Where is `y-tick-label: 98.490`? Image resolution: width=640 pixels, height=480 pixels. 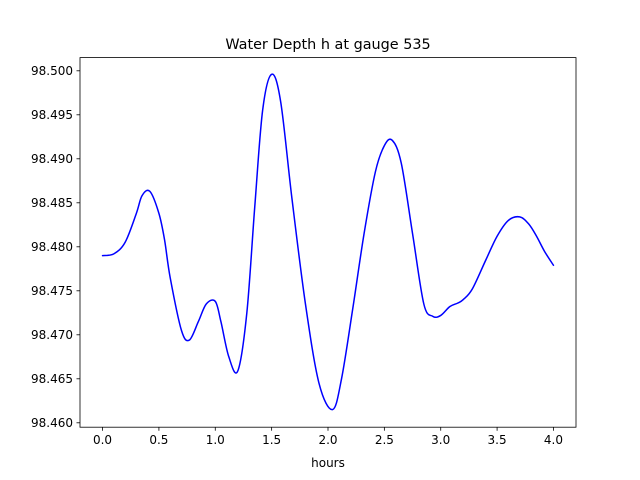 y-tick-label: 98.490 is located at coordinates (52, 159).